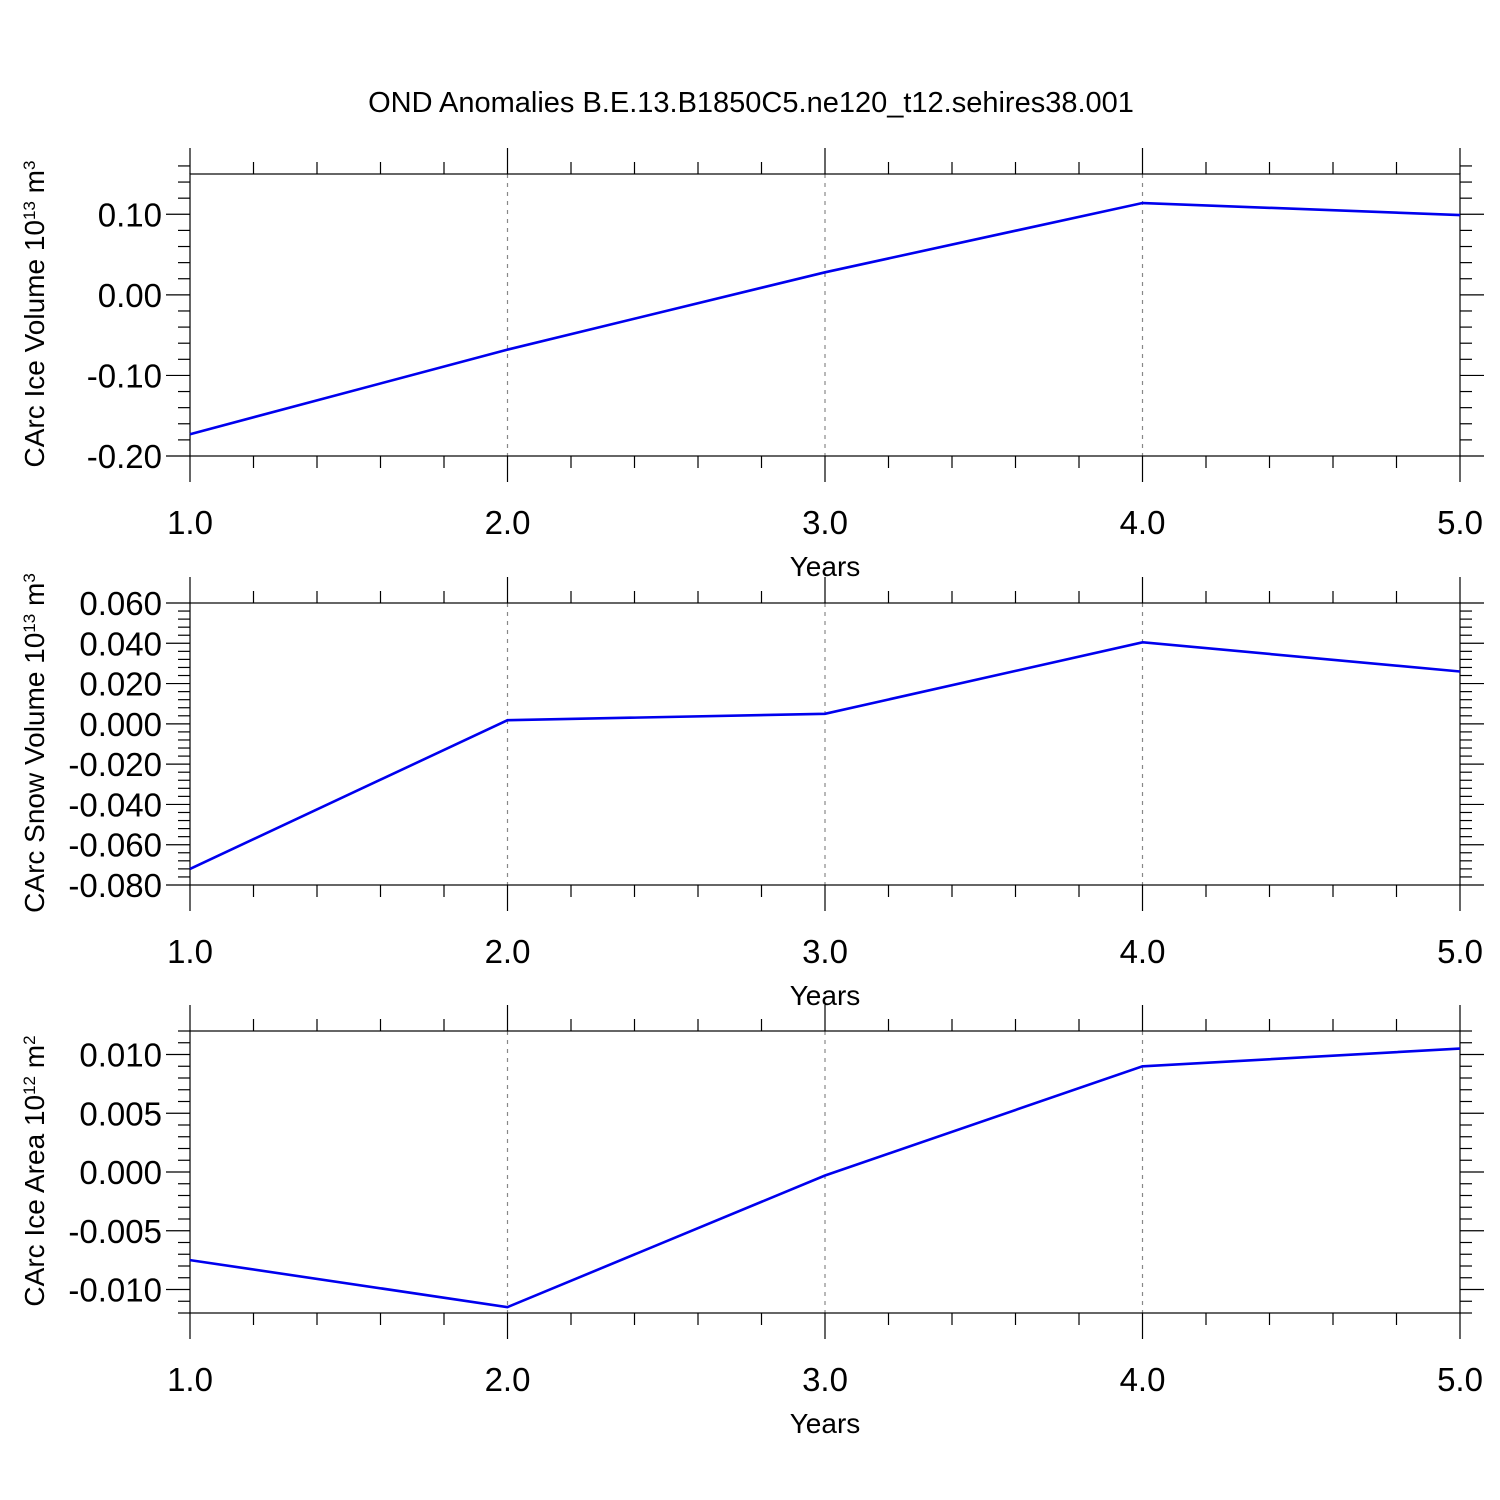 Image resolution: width=1500 pixels, height=1500 pixels. What do you see at coordinates (34, 314) in the screenshot?
I see `y-axis-title: CArc Ice Volume 1013 m3` at bounding box center [34, 314].